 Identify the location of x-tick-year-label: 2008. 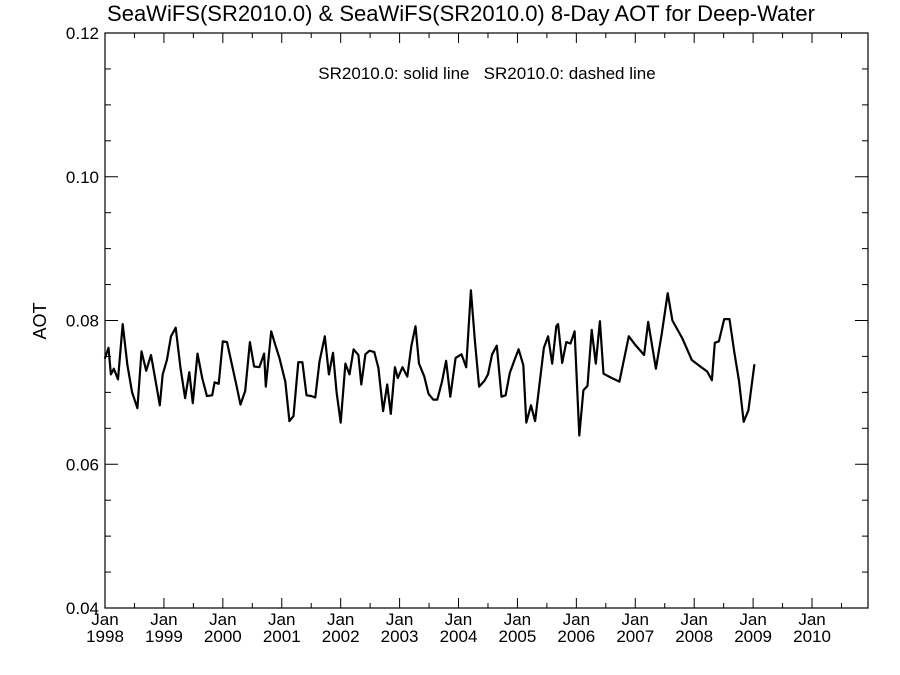
(694, 636).